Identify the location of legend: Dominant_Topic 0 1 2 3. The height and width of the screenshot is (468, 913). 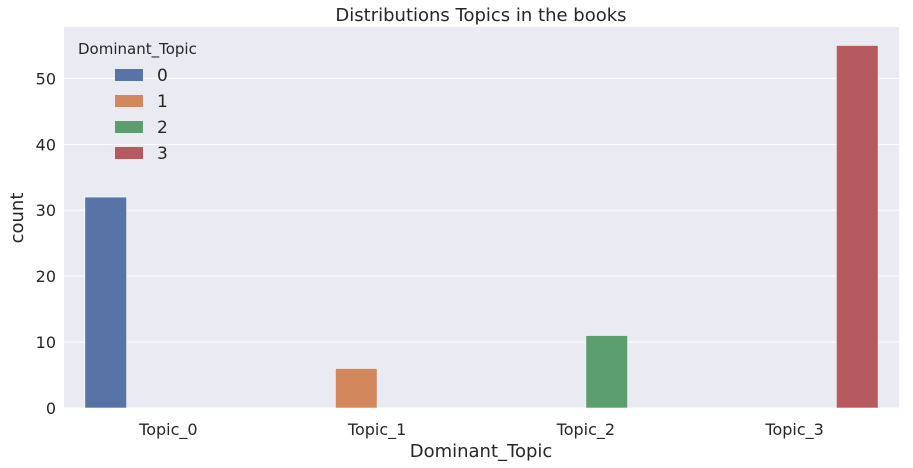
(137, 102).